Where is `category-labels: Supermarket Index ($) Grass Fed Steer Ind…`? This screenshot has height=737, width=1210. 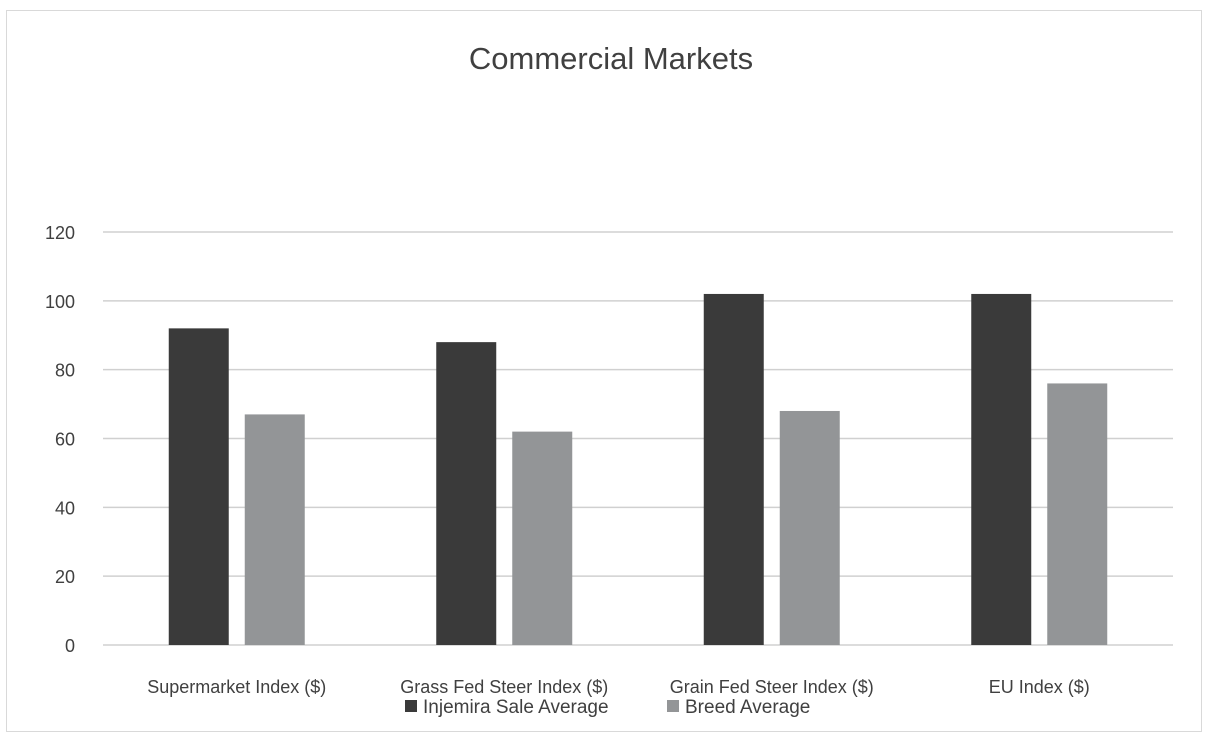
category-labels: Supermarket Index ($) Grass Fed Steer Ind… is located at coordinates (618, 687).